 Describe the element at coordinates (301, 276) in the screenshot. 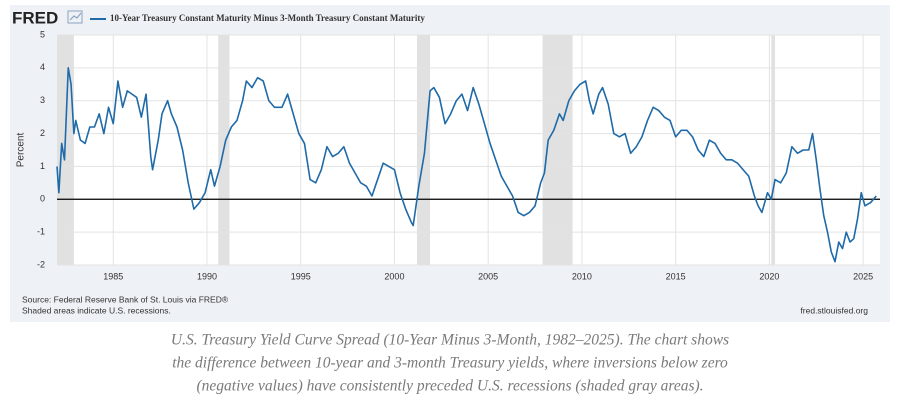

I see `x-tick-label: 1995` at that location.